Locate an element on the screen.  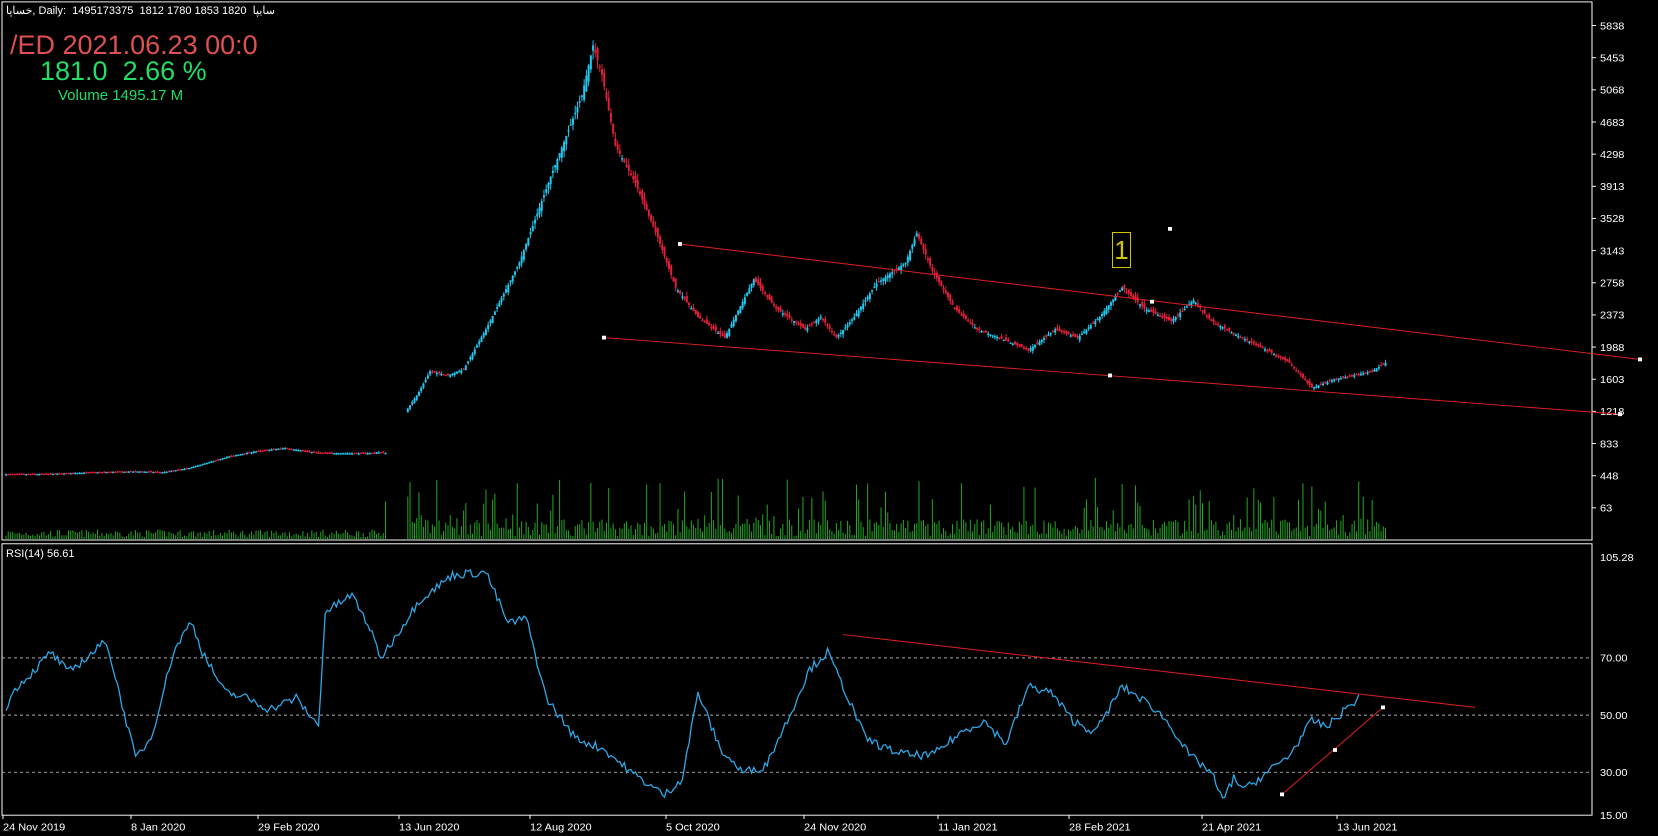
channel-anchor is located at coordinates (1152, 301).